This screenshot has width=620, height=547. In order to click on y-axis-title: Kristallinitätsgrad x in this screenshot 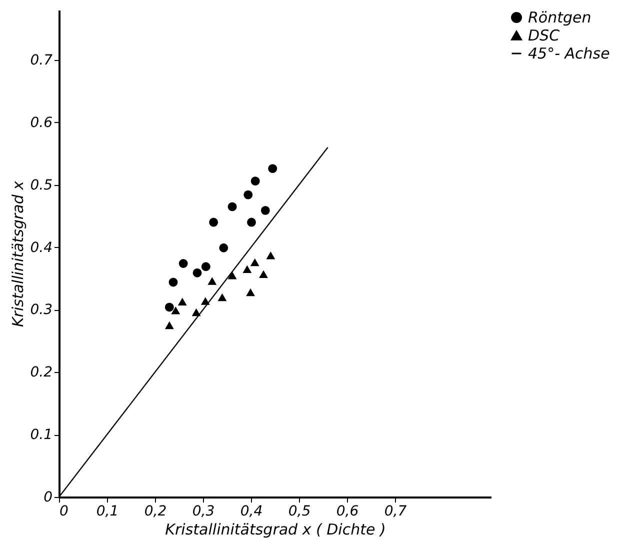, I will do `click(18, 254)`.